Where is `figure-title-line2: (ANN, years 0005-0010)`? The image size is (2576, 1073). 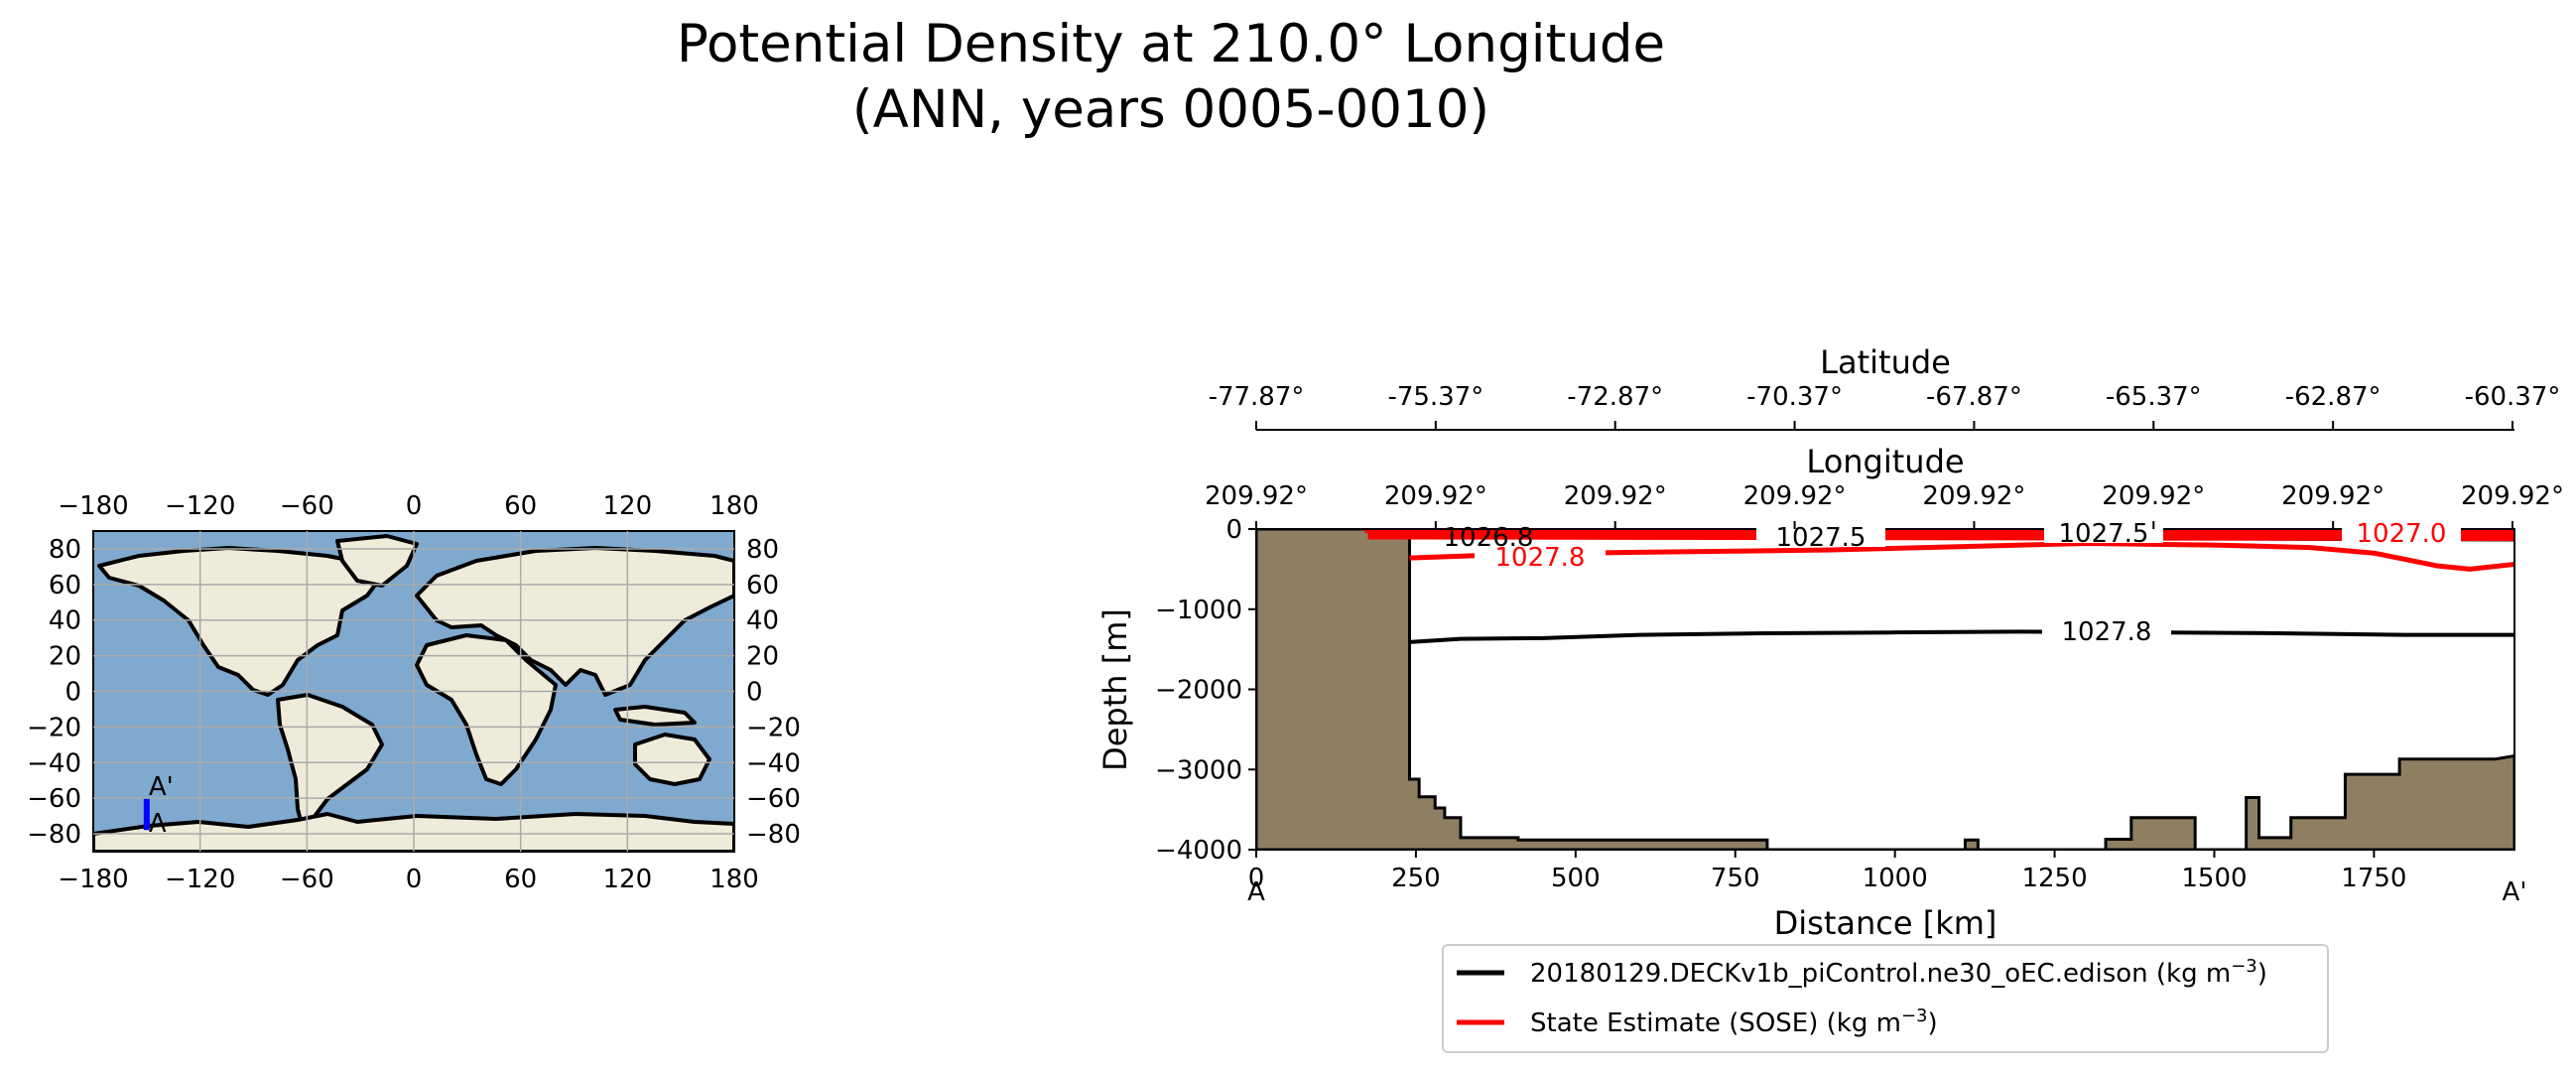 figure-title-line2: (ANN, years 0005-0010) is located at coordinates (1170, 109).